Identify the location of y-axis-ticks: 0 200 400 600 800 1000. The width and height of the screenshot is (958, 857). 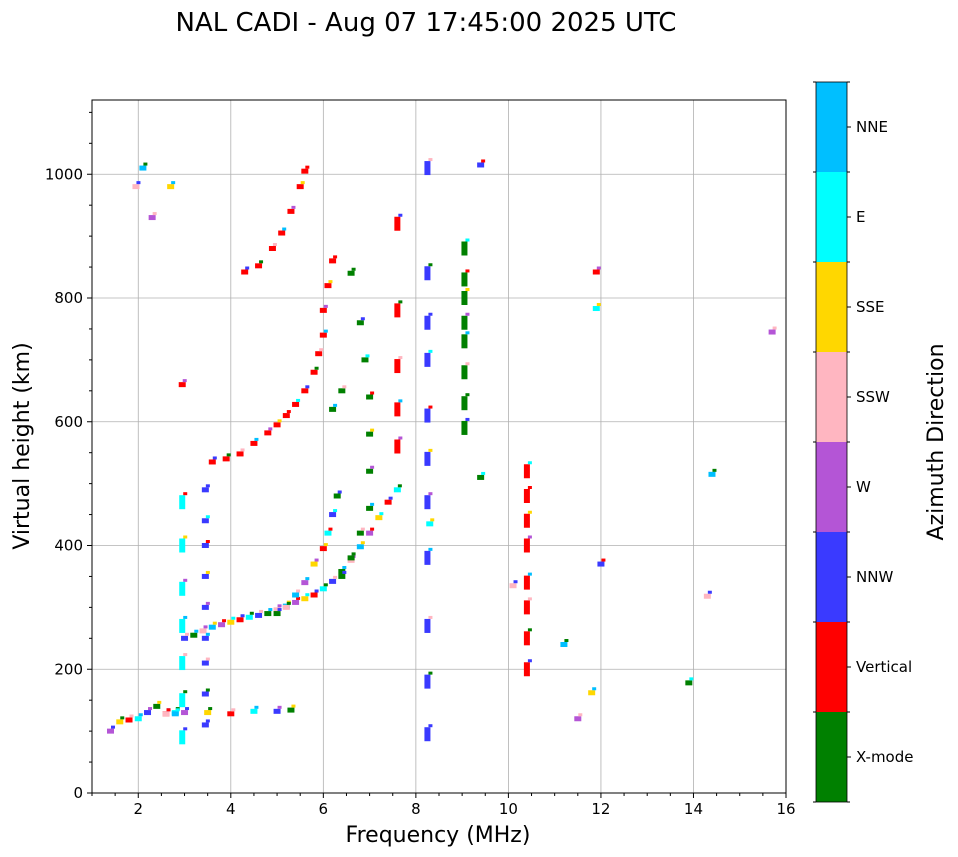
(68, 456).